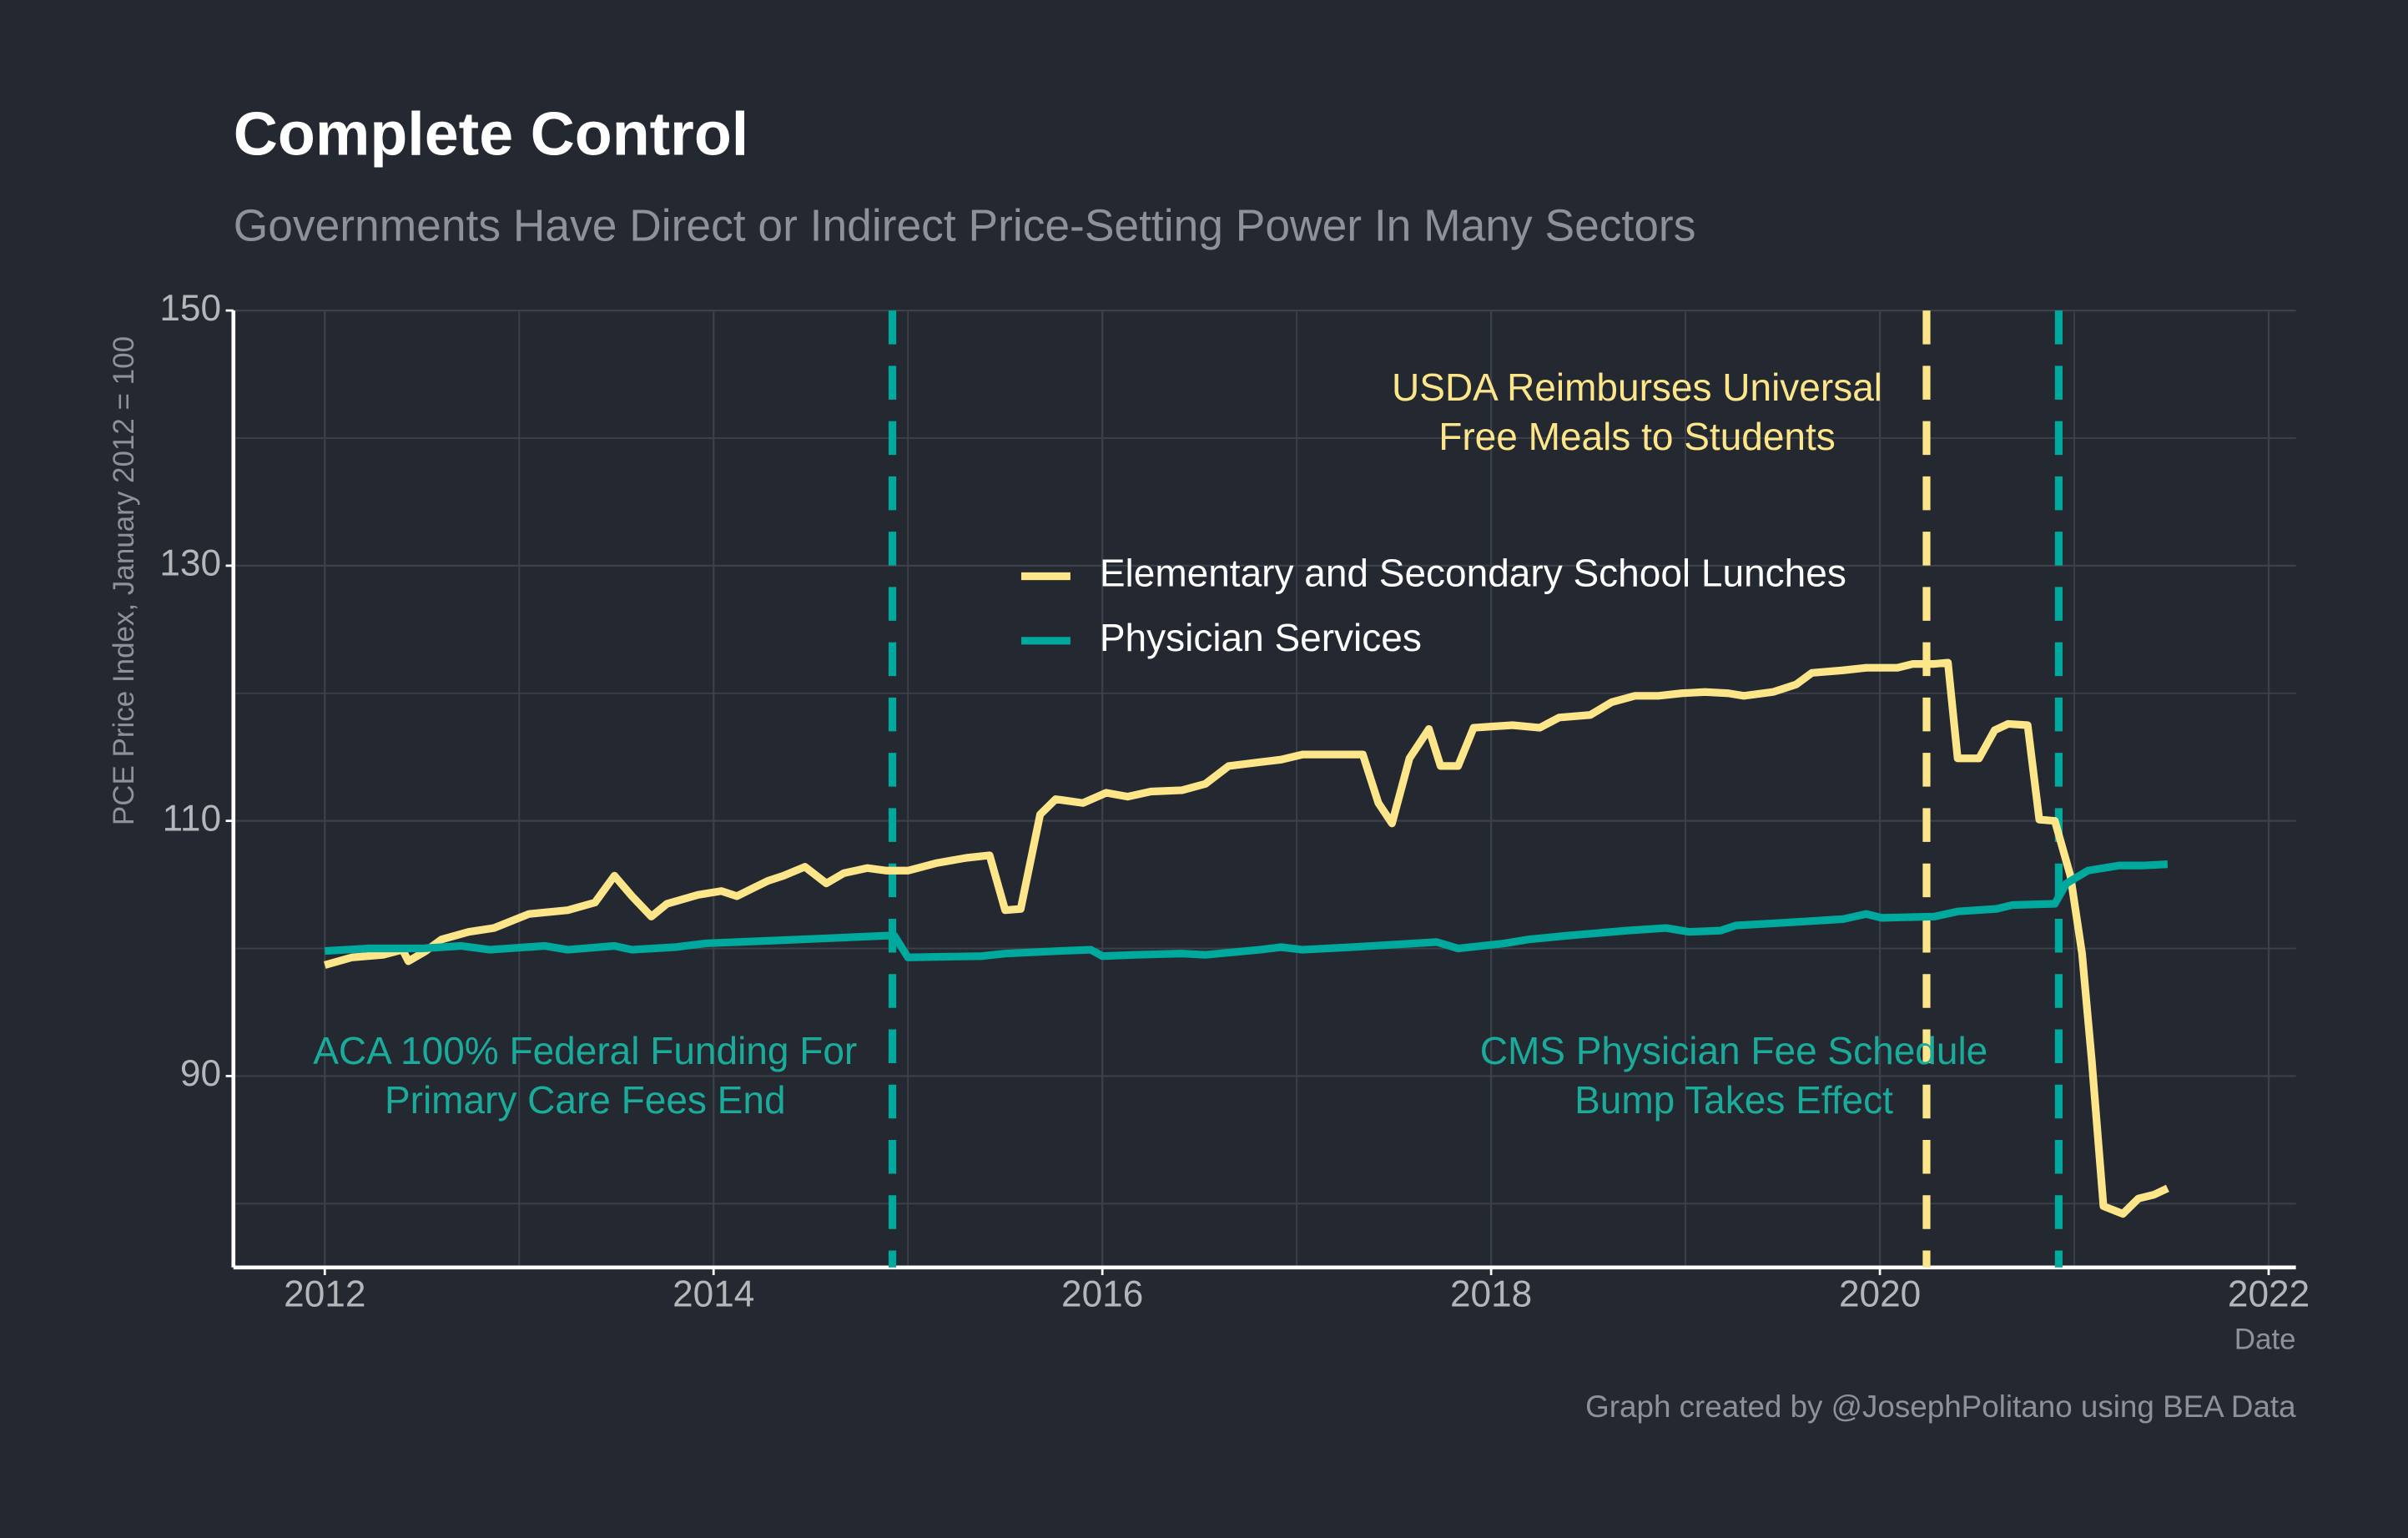 Image resolution: width=2408 pixels, height=1538 pixels. What do you see at coordinates (491, 133) in the screenshot?
I see `chart-title: Complete Control` at bounding box center [491, 133].